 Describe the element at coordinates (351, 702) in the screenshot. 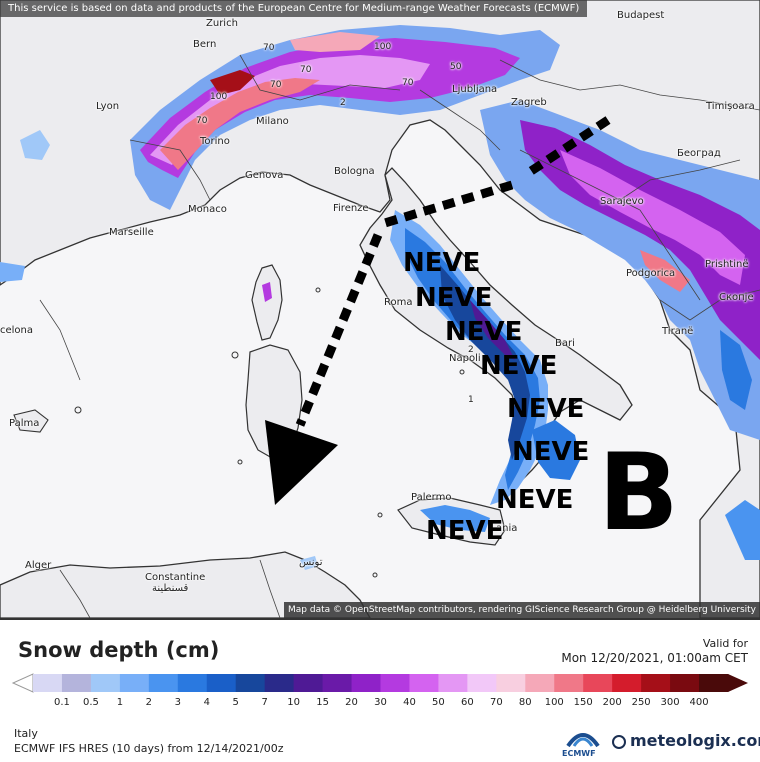

I see `scale-tick-label: 20` at that location.